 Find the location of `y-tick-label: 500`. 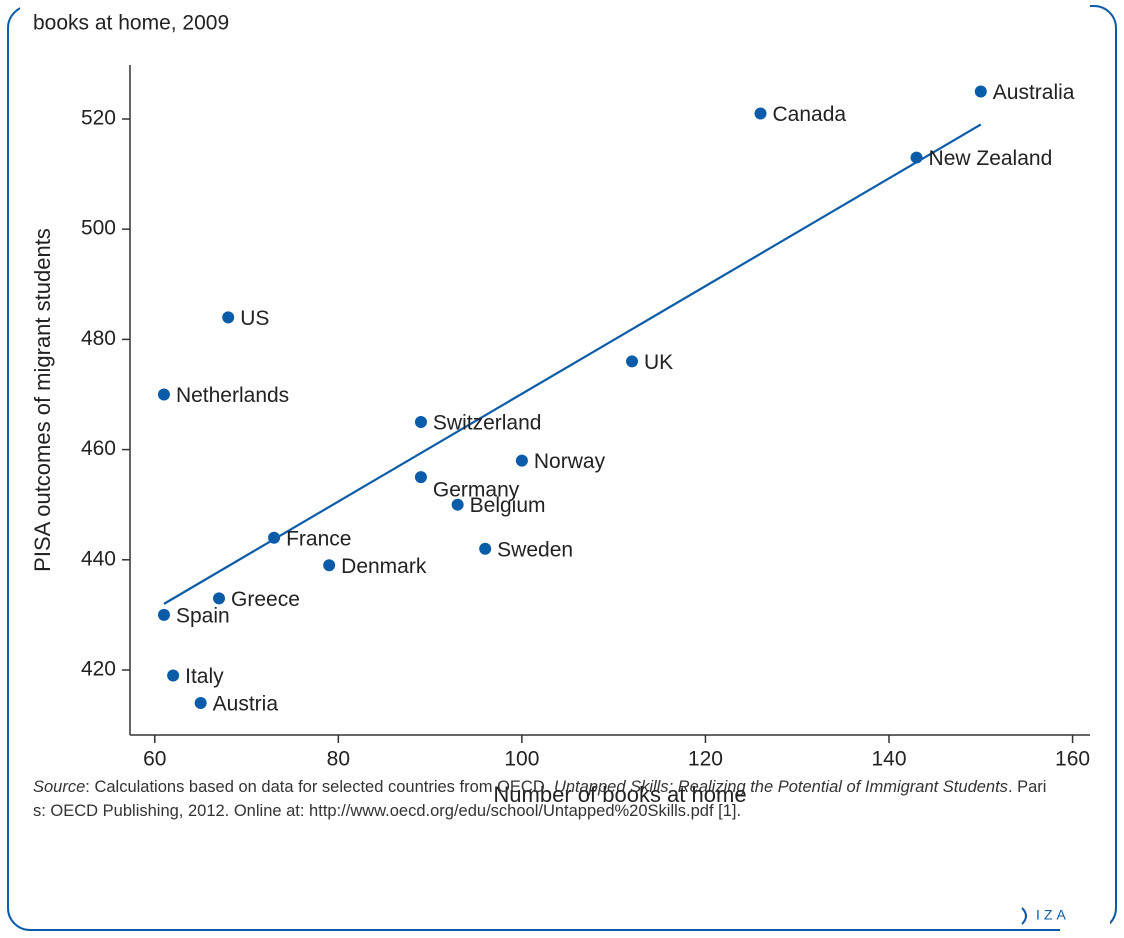

y-tick-label: 500 is located at coordinates (98, 228).